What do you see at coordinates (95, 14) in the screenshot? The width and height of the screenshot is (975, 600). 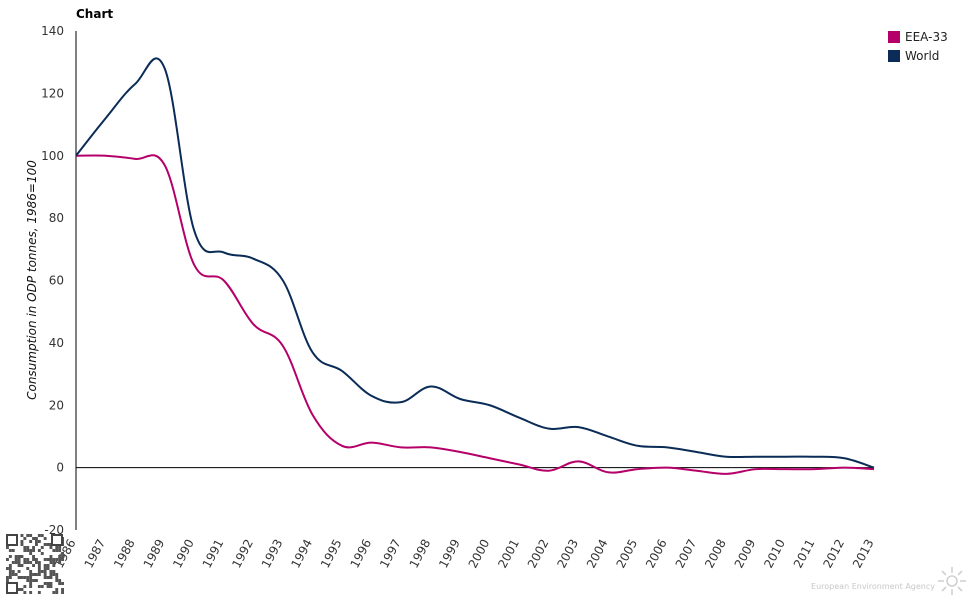 I see `chart-title: Chart` at bounding box center [95, 14].